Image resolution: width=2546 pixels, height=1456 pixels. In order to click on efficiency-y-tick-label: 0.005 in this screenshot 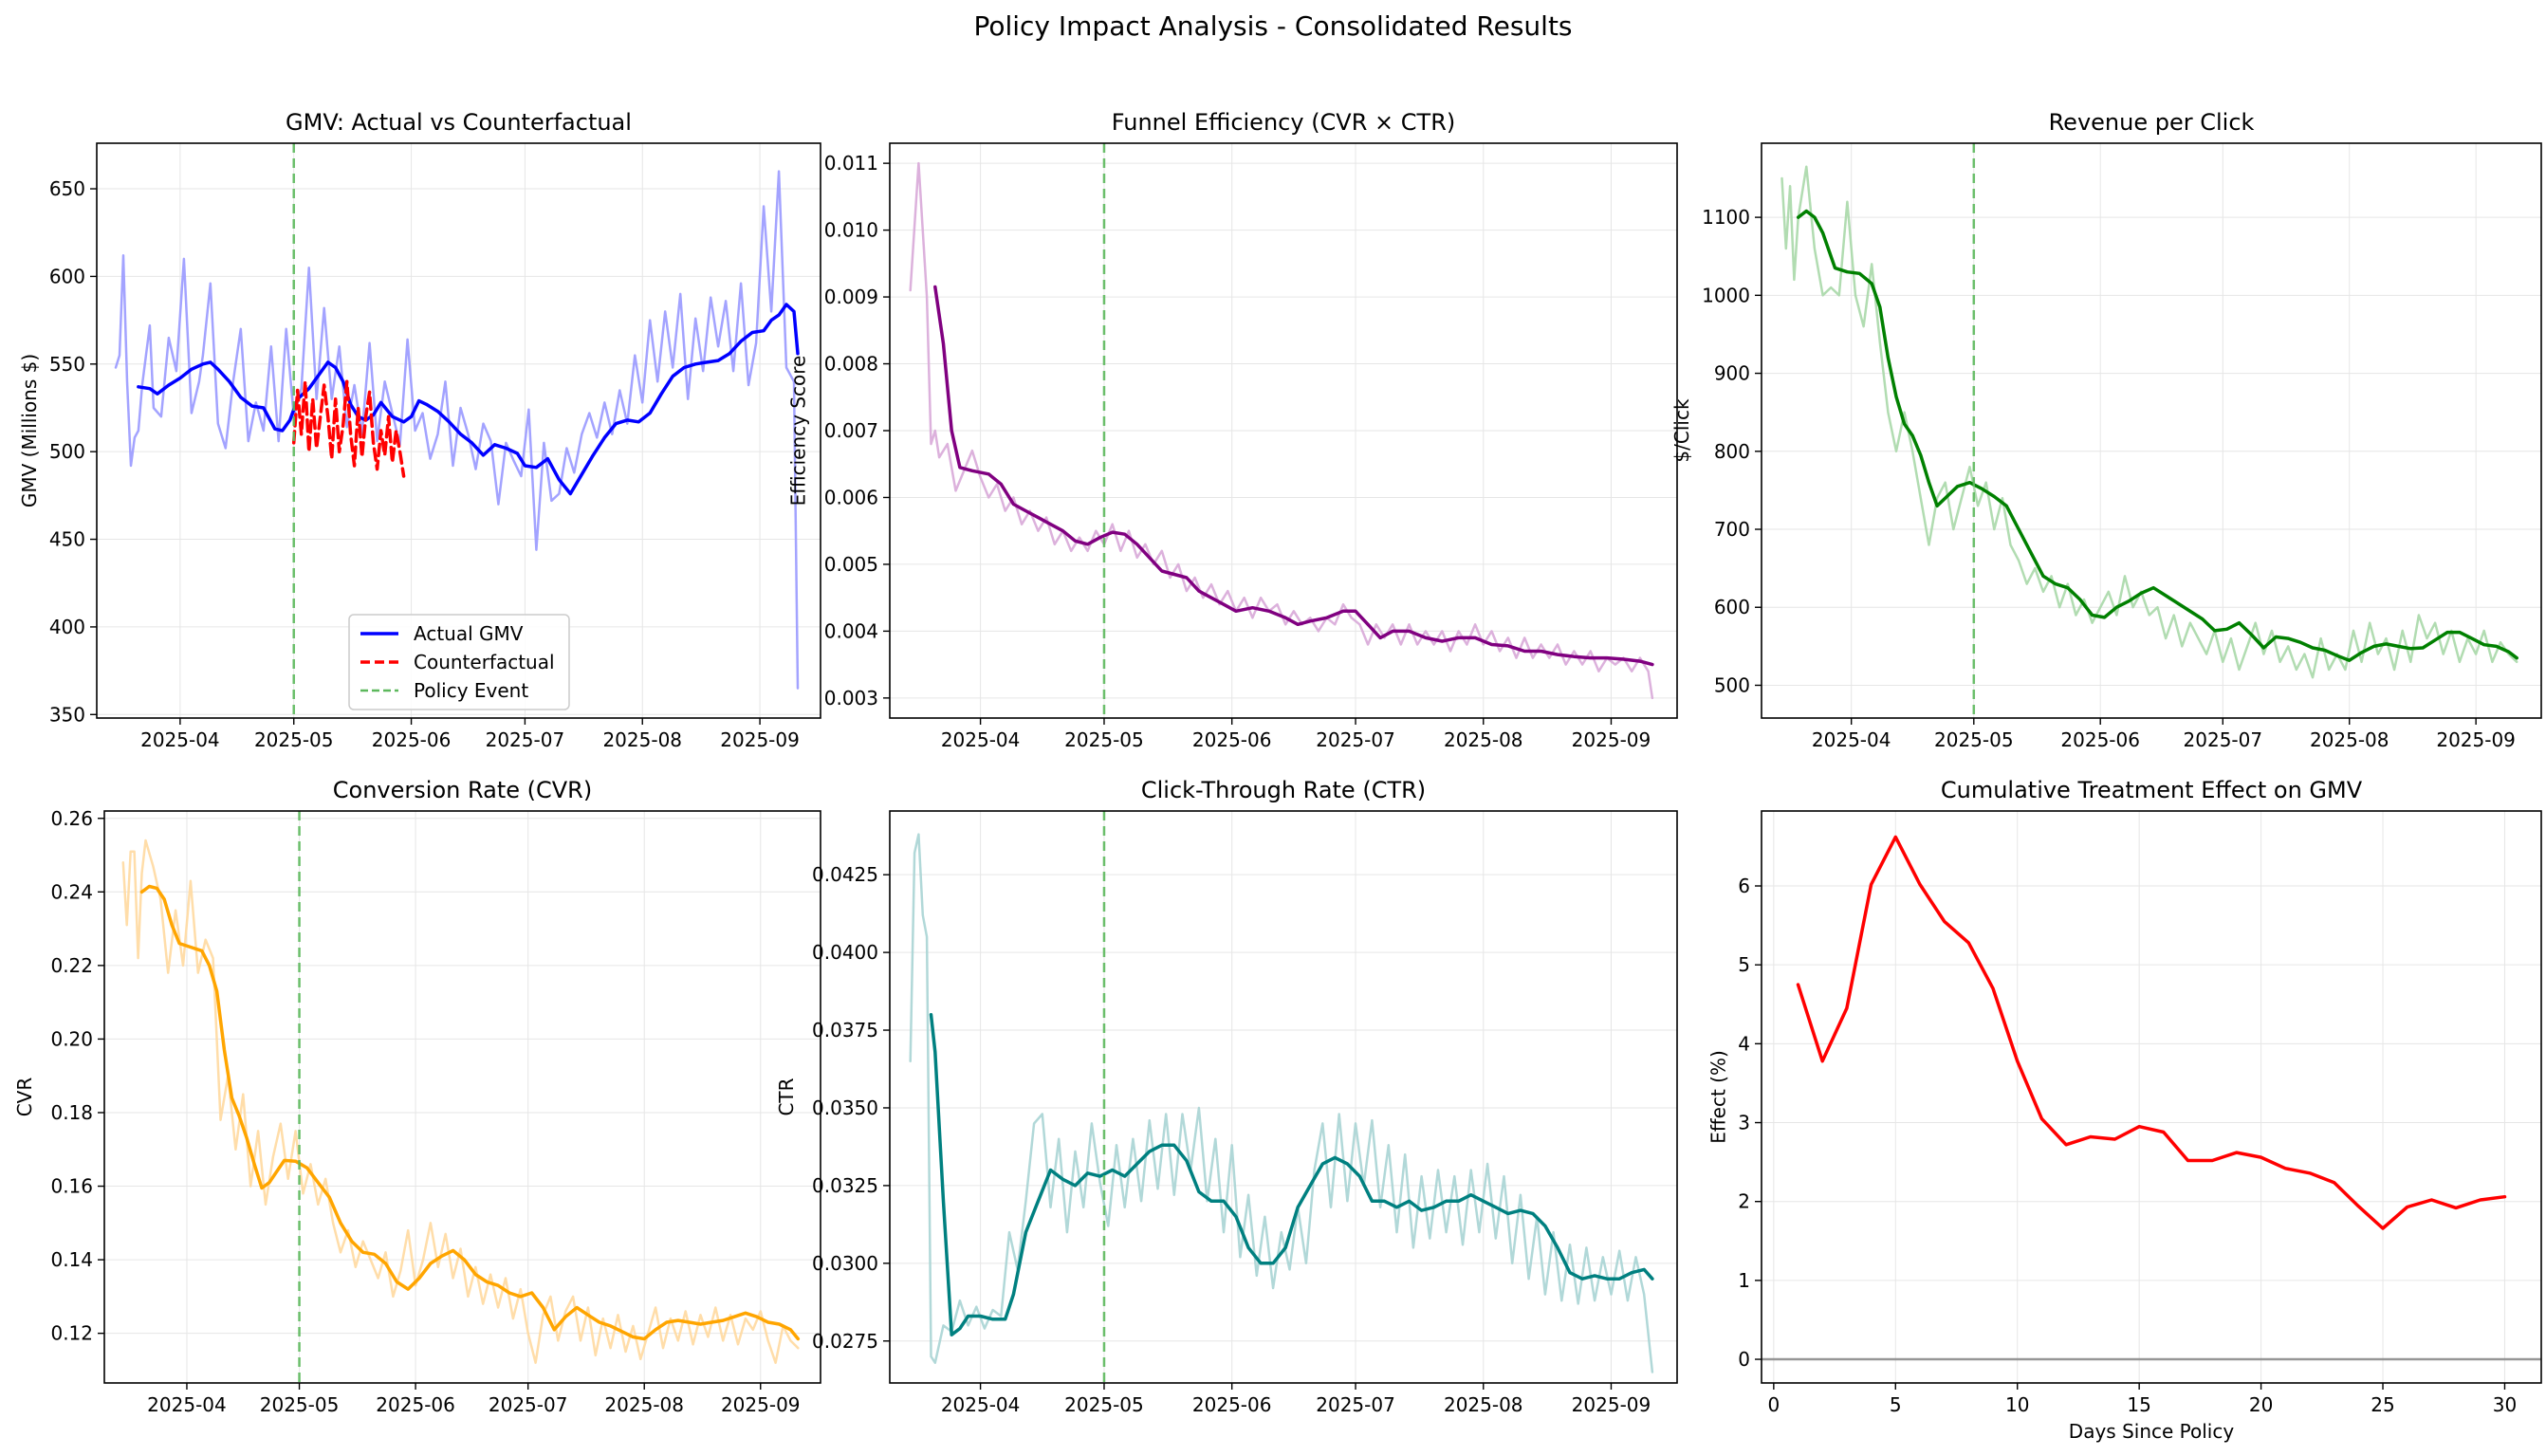, I will do `click(851, 565)`.